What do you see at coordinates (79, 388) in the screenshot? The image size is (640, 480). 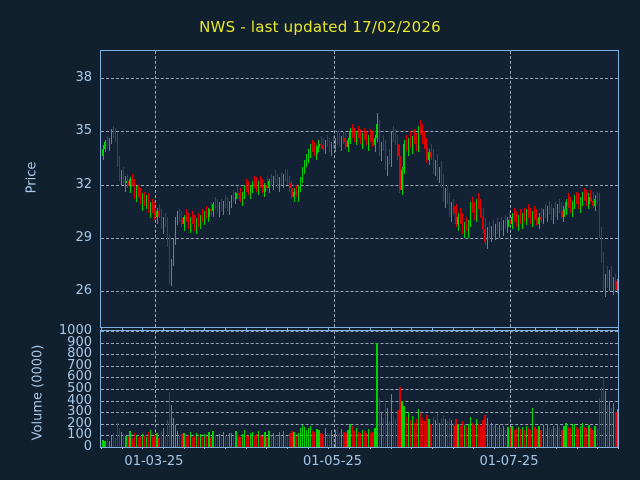 I see `volume-tick-label: 500` at bounding box center [79, 388].